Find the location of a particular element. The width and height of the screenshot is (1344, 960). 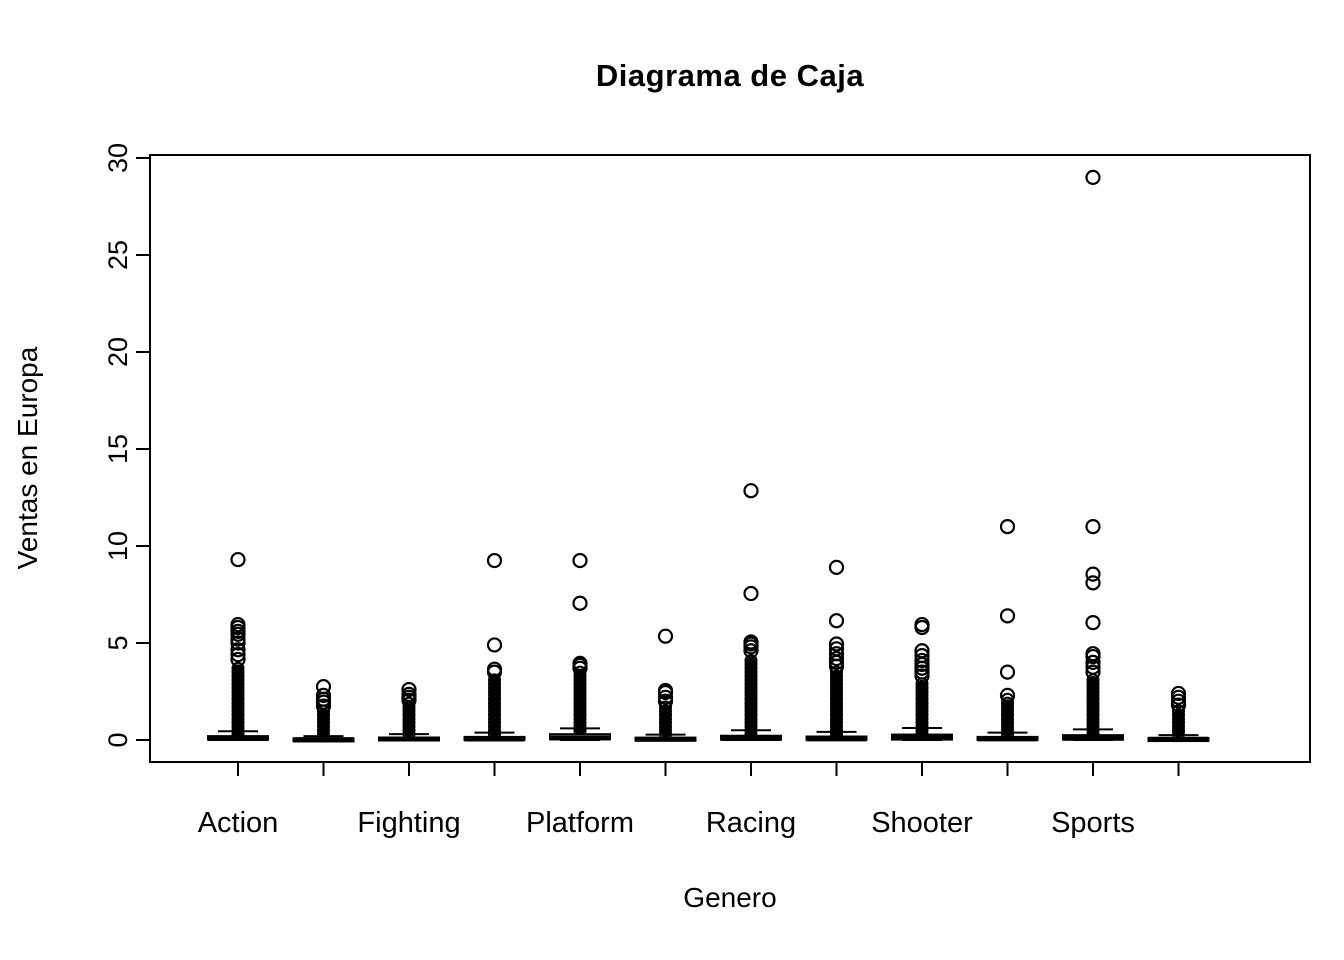

x-axis-tick-label: Racing is located at coordinates (751, 823).